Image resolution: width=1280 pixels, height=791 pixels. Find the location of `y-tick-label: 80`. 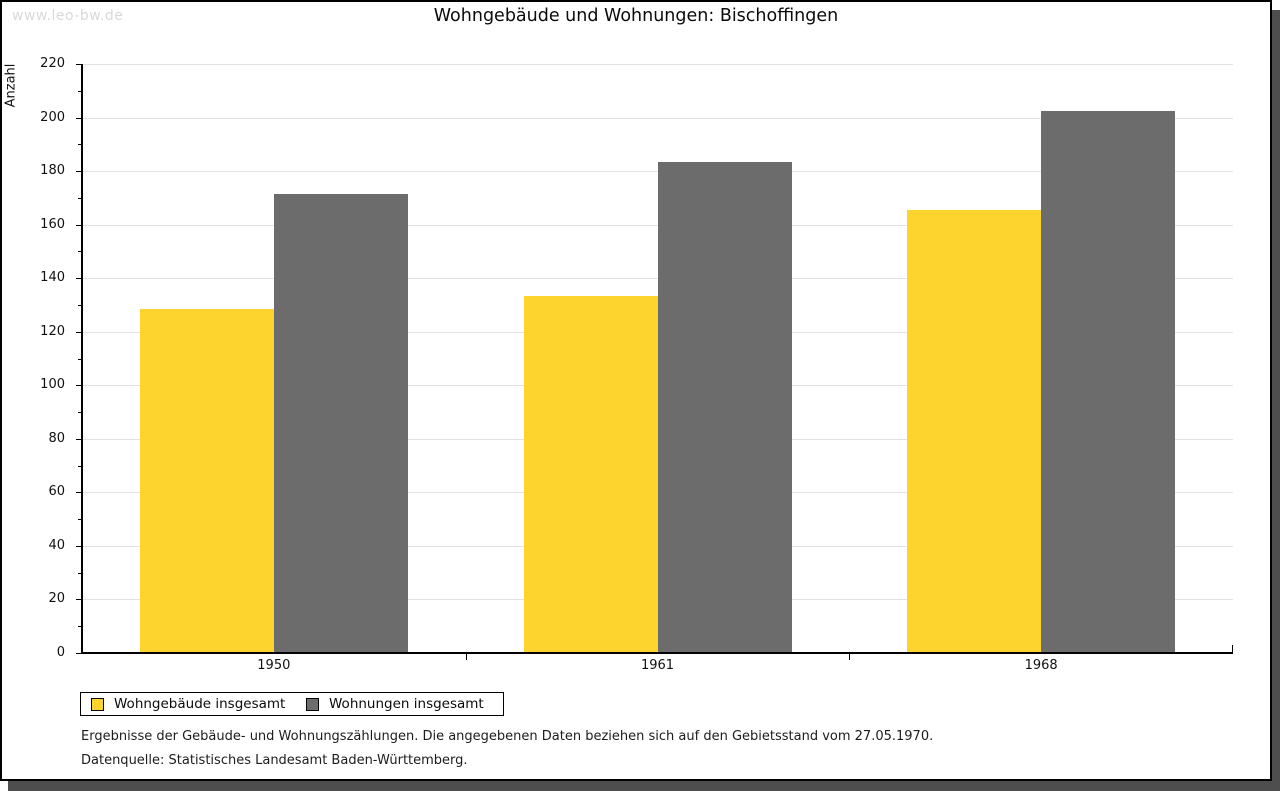

y-tick-label: 80 is located at coordinates (56, 438).